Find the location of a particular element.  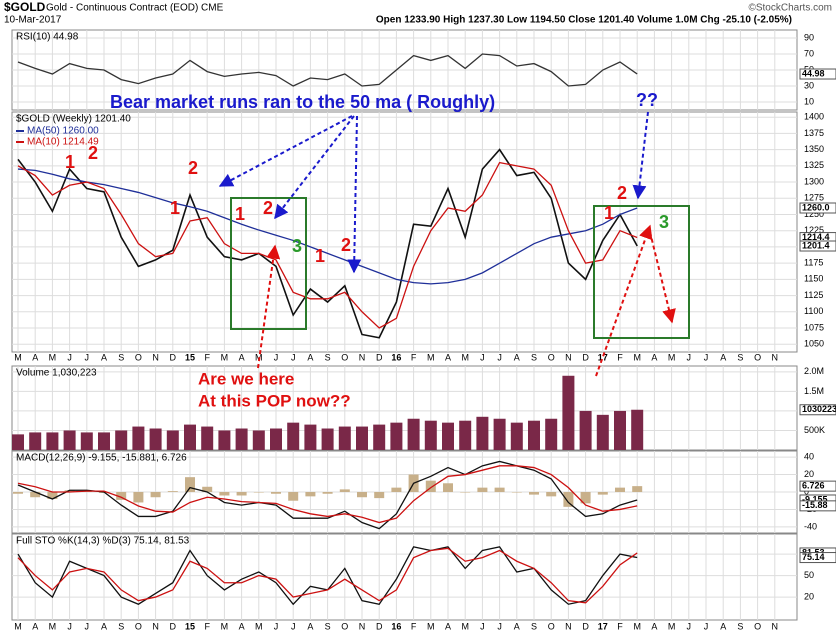

y-tick-label: 1075 is located at coordinates (814, 327).